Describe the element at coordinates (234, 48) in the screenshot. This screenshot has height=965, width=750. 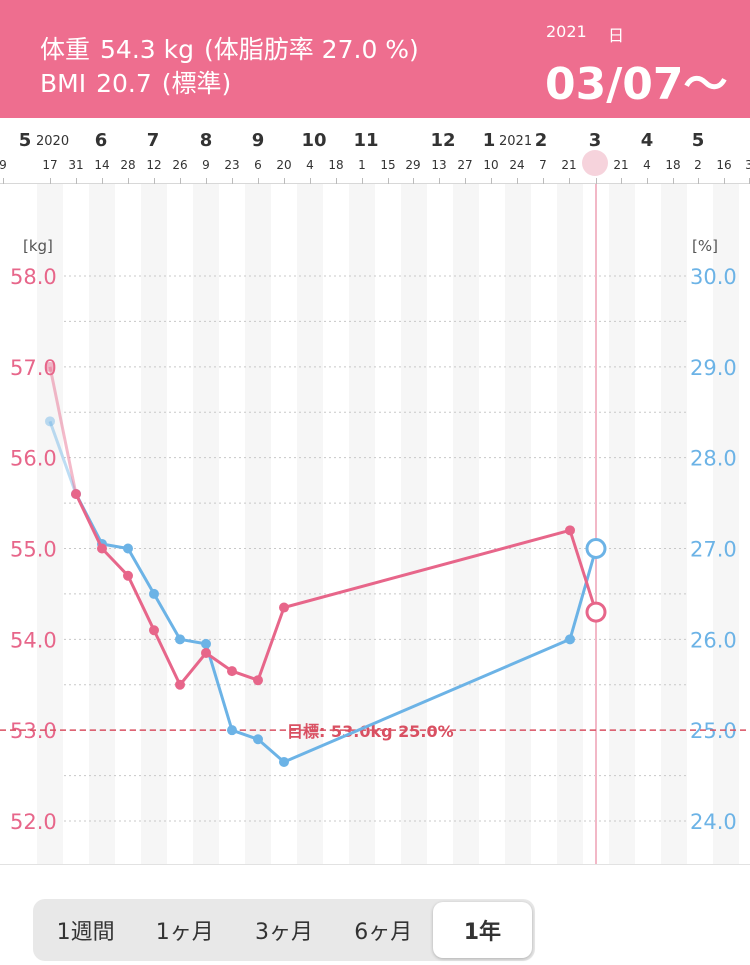
I see `weight-summary: 体重 54.3 kg (体脂肪率 27.0 %)` at that location.